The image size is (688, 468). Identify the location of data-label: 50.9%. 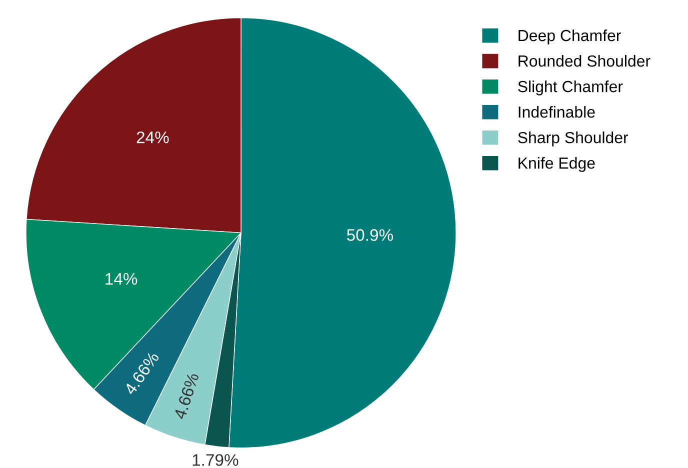
(369, 235).